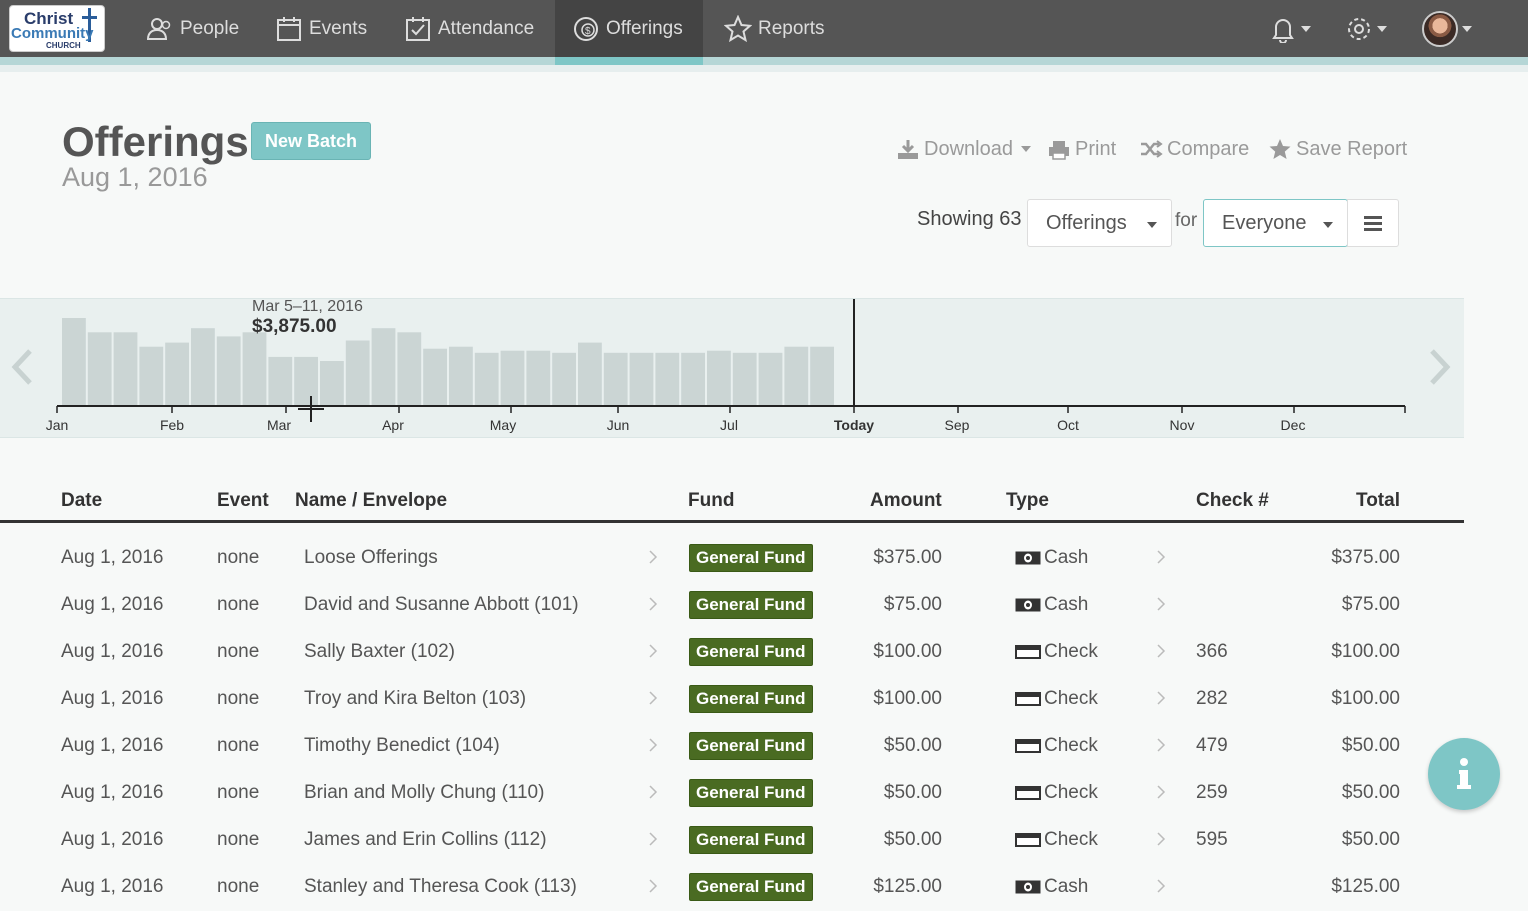  I want to click on row-name: Loose Offerings, so click(371, 557).